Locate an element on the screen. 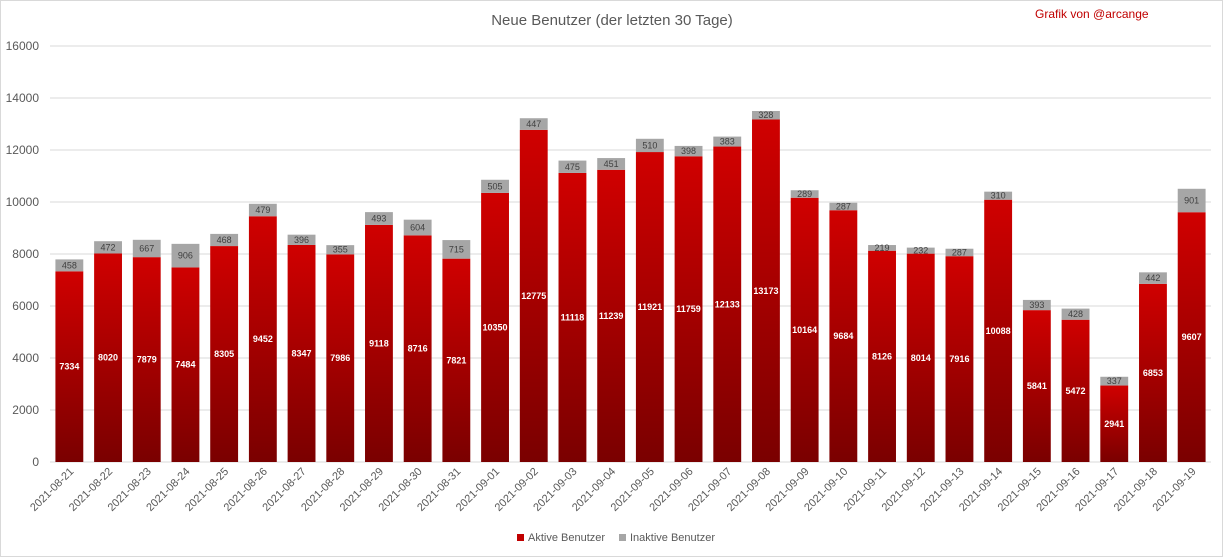  data-label-inactive: 393 is located at coordinates (1036, 305).